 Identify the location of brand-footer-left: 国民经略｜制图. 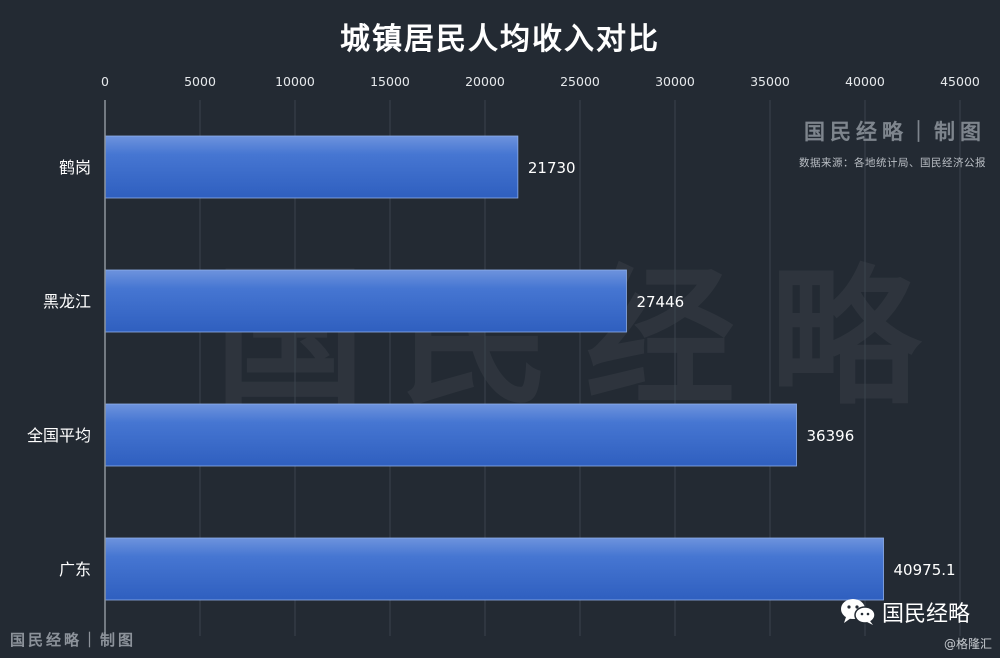
(73, 640).